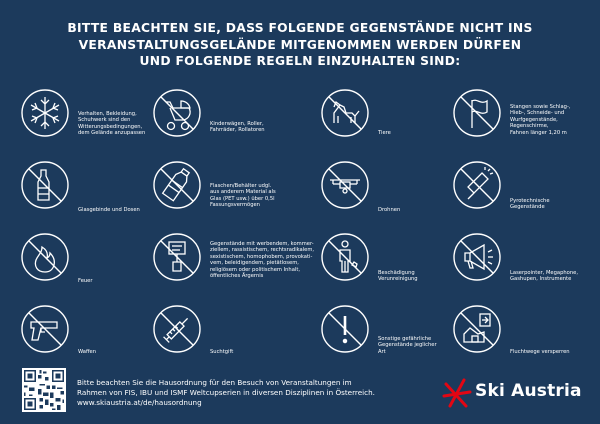 Image resolution: width=600 pixels, height=424 pixels. What do you see at coordinates (537, 113) in the screenshot?
I see `label-line: Hieb-, Schneide- und` at bounding box center [537, 113].